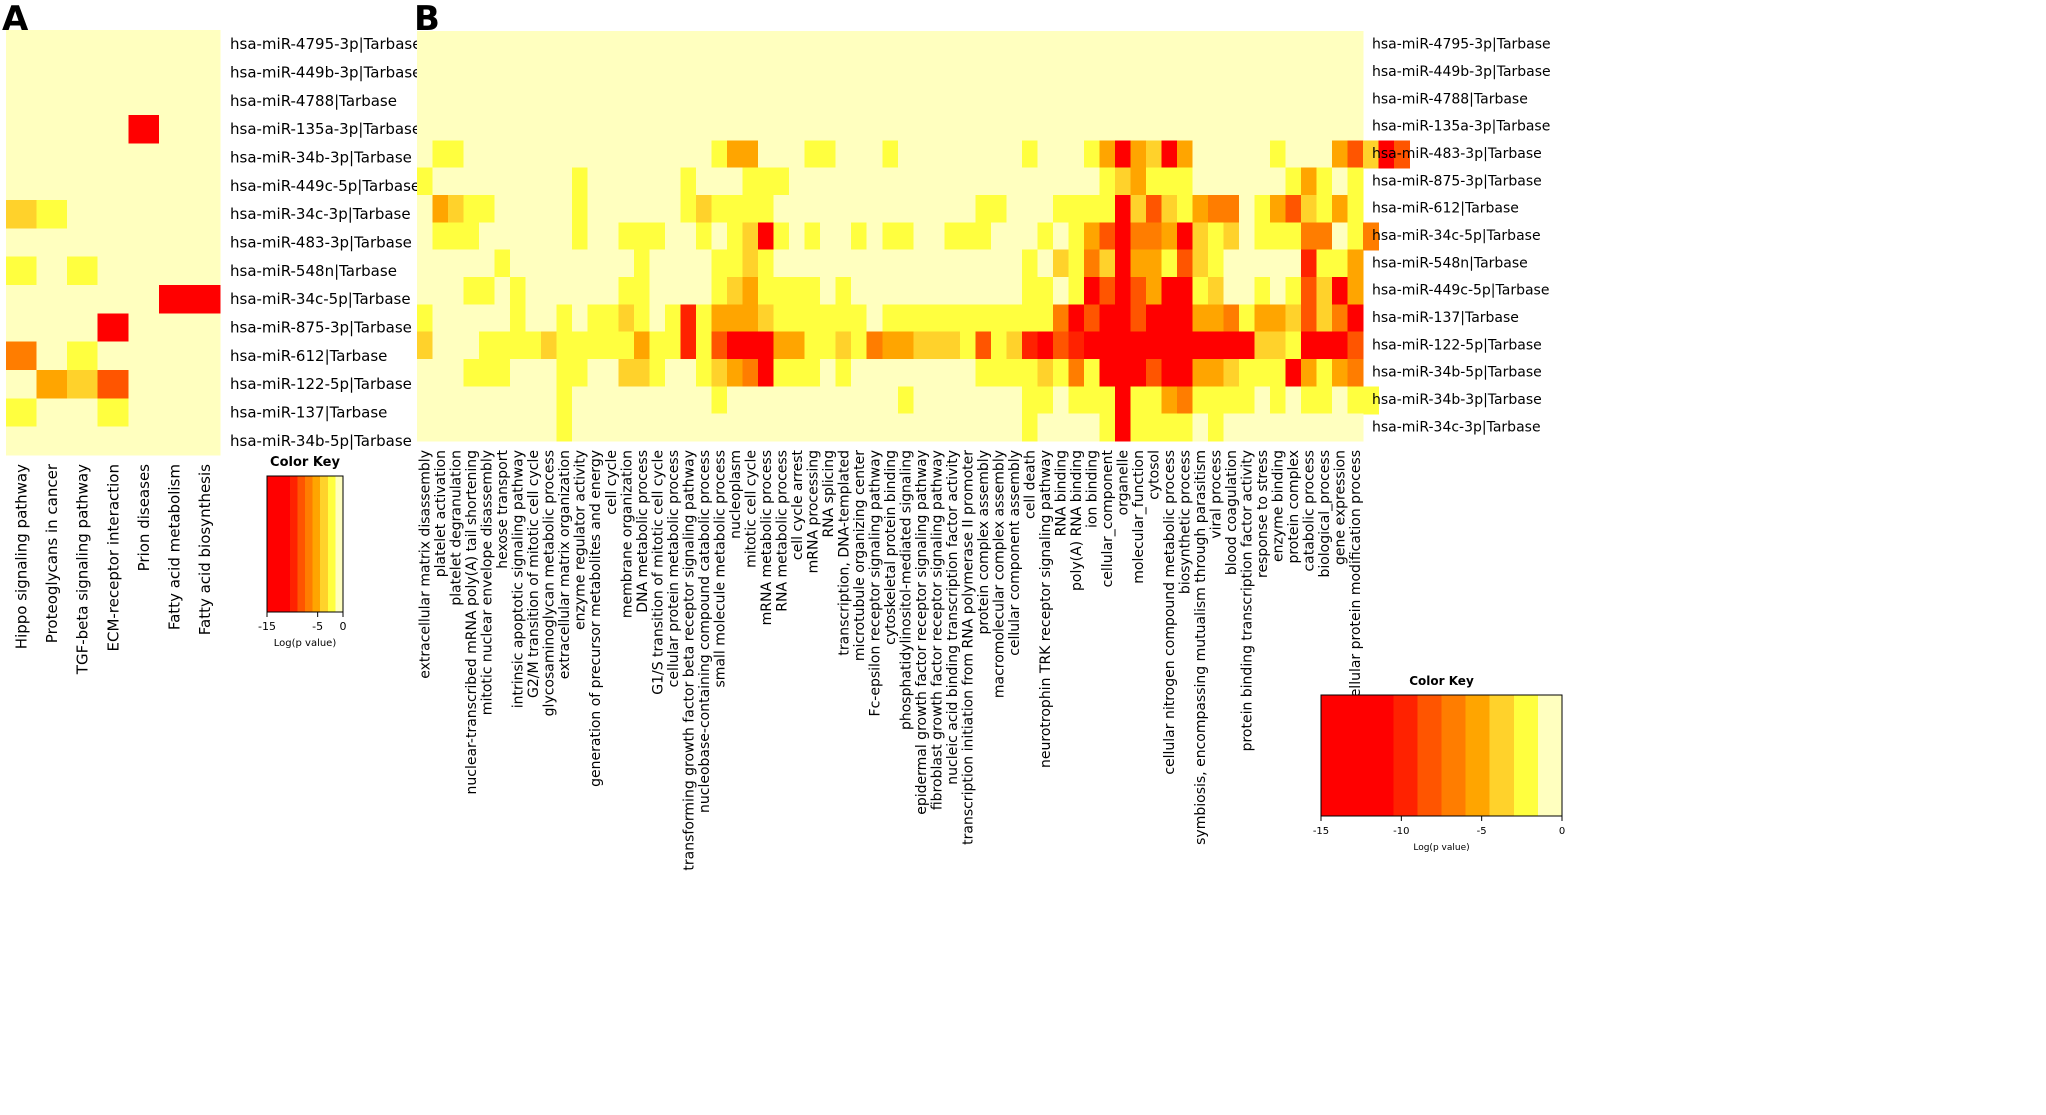 The width and height of the screenshot is (2046, 1115). Describe the element at coordinates (205, 549) in the screenshot. I see `panel-a-column-label: Fatty acid biosynthesis` at that location.